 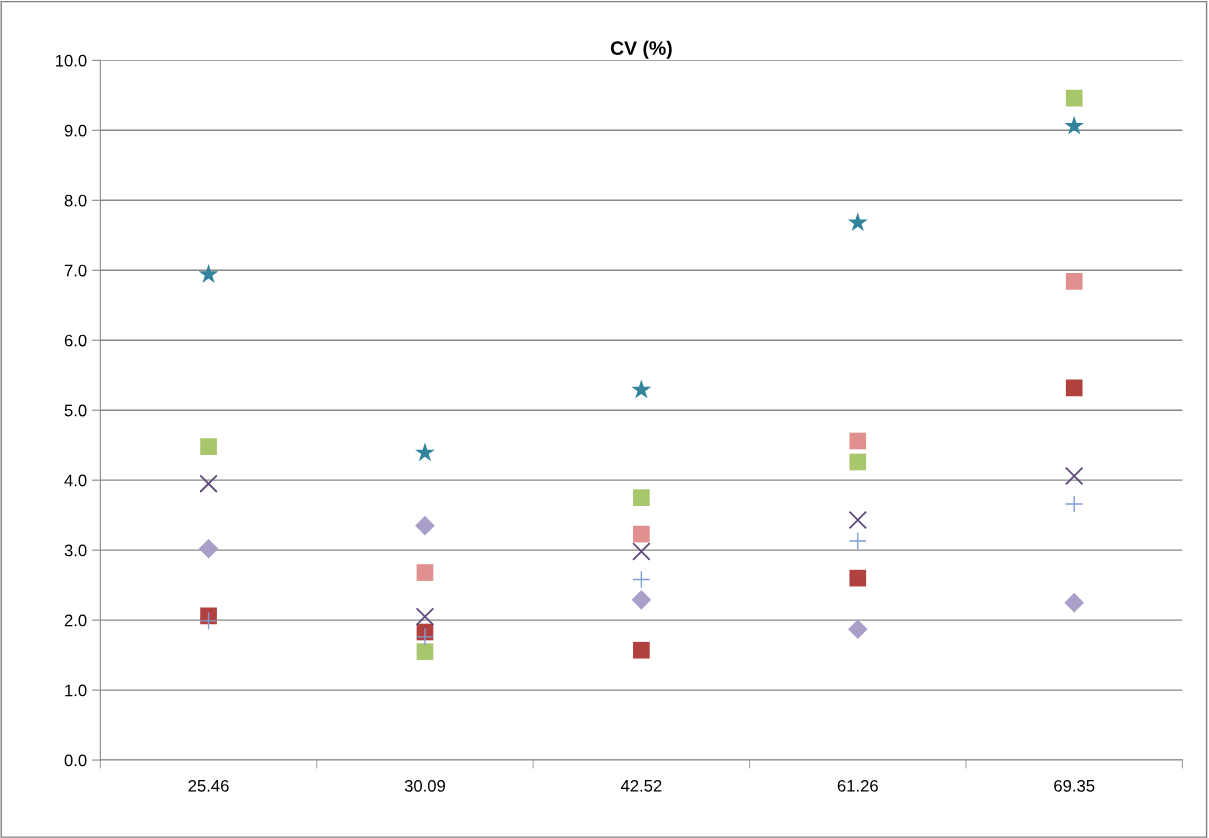 What do you see at coordinates (75, 130) in the screenshot?
I see `y-tick-label: 9.0` at bounding box center [75, 130].